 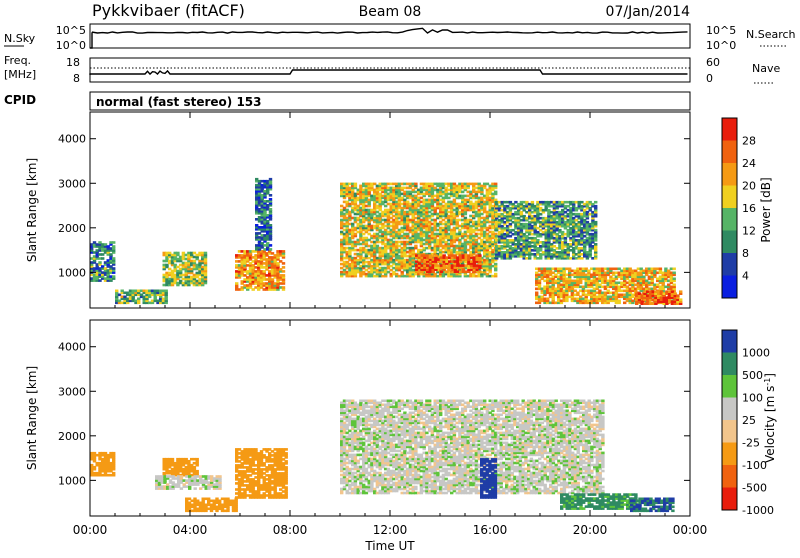 What do you see at coordinates (745, 276) in the screenshot?
I see `power-colorbar-tick: 4` at bounding box center [745, 276].